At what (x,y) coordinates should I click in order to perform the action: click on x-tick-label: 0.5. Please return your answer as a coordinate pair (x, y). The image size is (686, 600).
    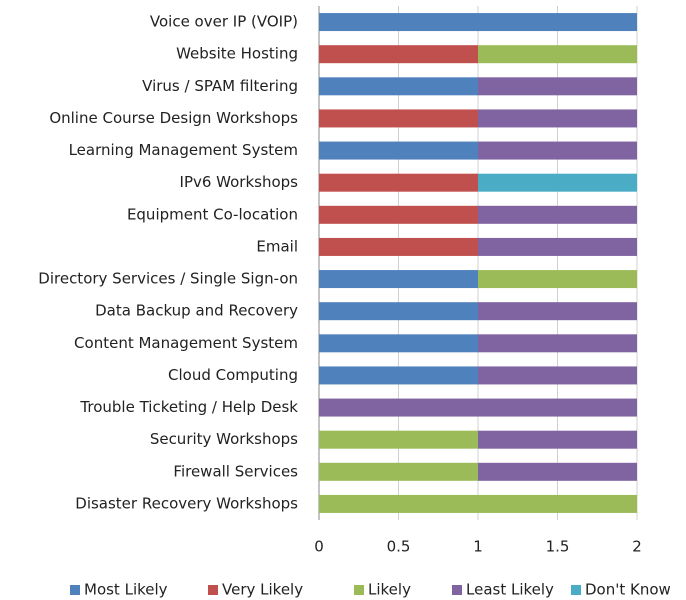
    Looking at the image, I should click on (399, 547).